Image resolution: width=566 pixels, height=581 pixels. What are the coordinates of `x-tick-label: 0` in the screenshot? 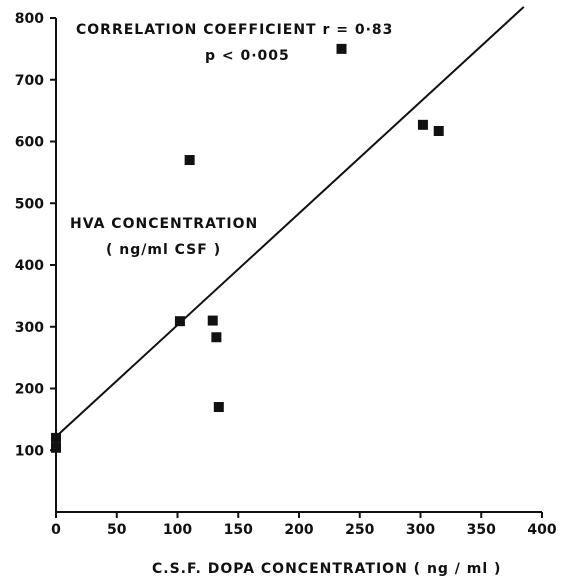 It's located at (56, 530).